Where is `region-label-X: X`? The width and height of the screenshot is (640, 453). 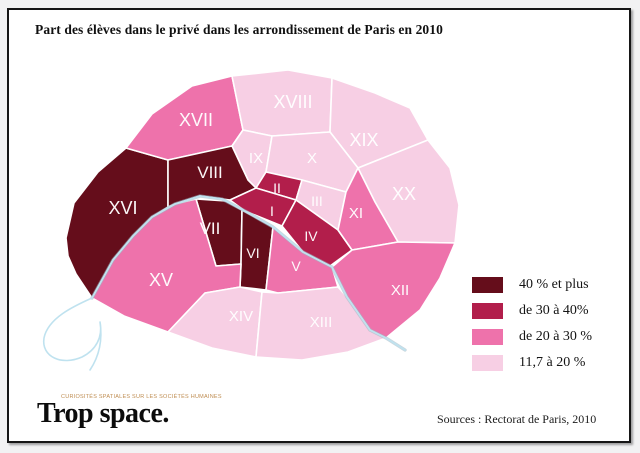 region-label-X: X is located at coordinates (312, 158).